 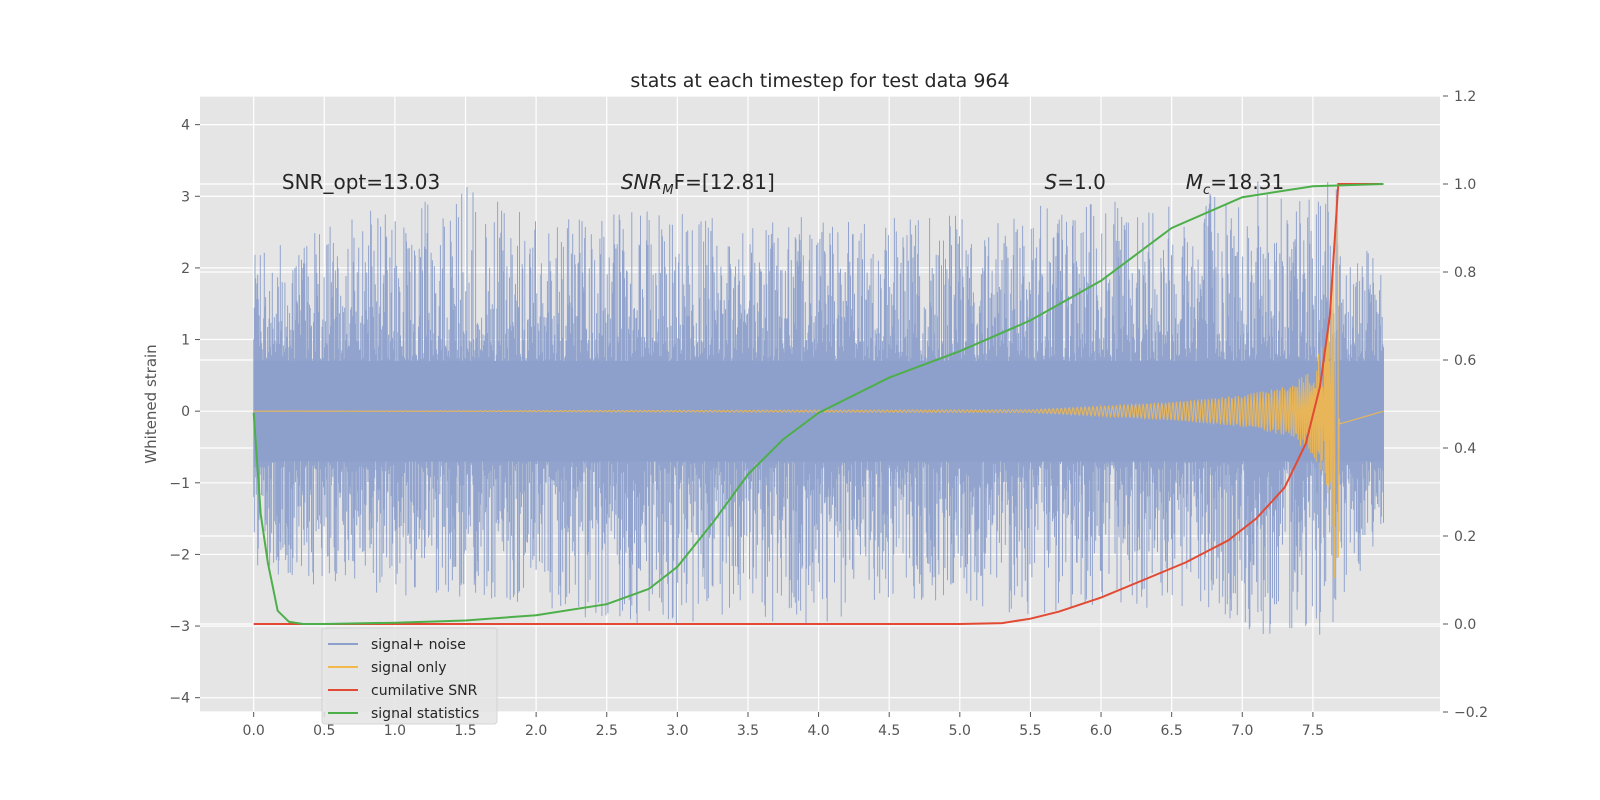 I want to click on legend-box, so click(x=409, y=676).